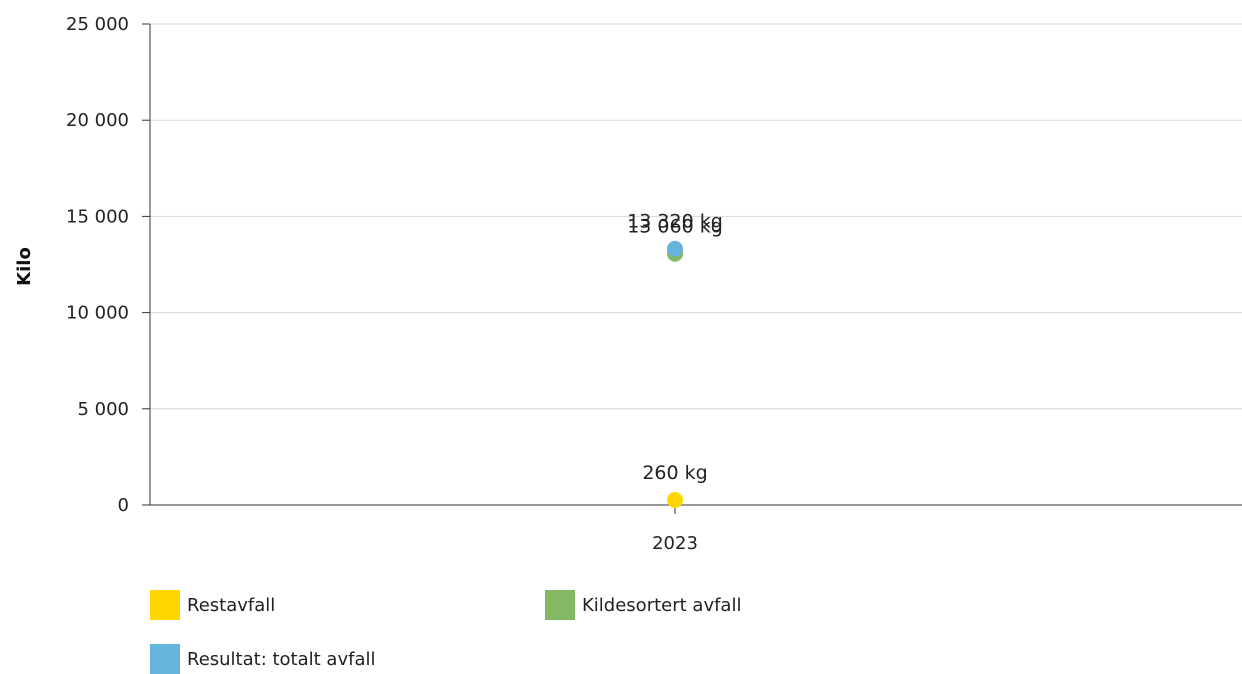 The width and height of the screenshot is (1242, 674). I want to click on legend-item-kildesortert: Kildesortert avfall, so click(643, 605).